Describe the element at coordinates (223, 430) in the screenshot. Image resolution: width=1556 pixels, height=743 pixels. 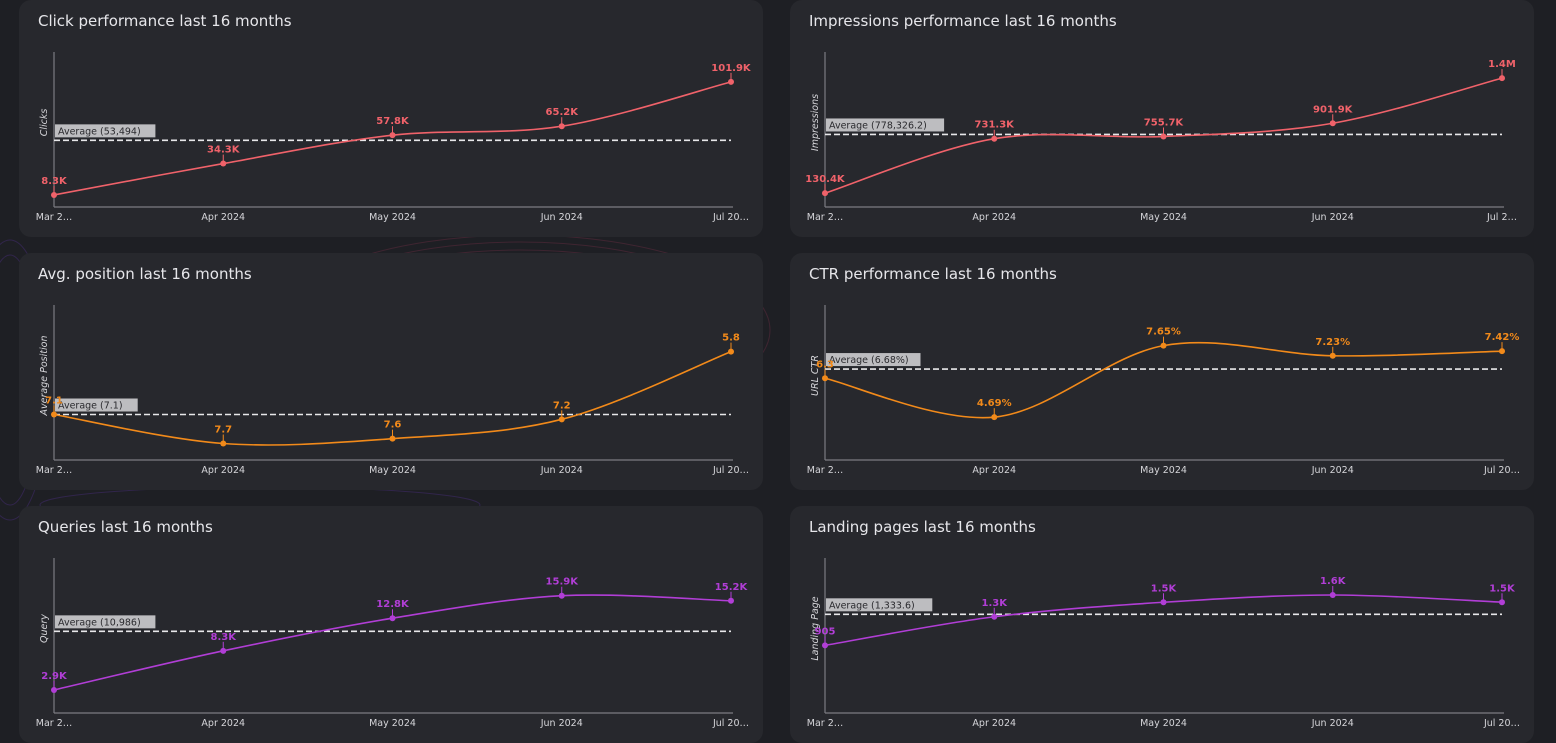
I see `data-label: 7.7` at that location.